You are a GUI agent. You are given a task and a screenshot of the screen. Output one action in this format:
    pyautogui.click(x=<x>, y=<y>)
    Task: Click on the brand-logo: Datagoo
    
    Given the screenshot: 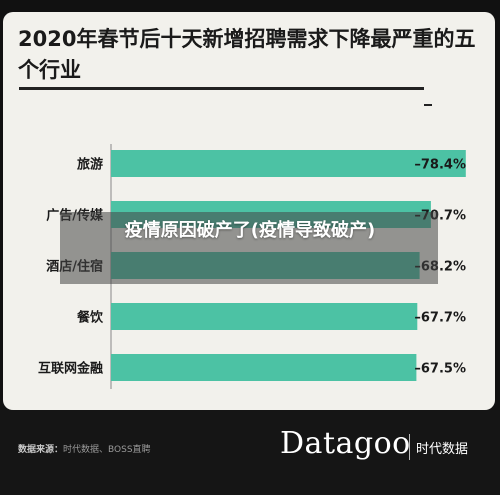 What is the action you would take?
    pyautogui.click(x=345, y=443)
    